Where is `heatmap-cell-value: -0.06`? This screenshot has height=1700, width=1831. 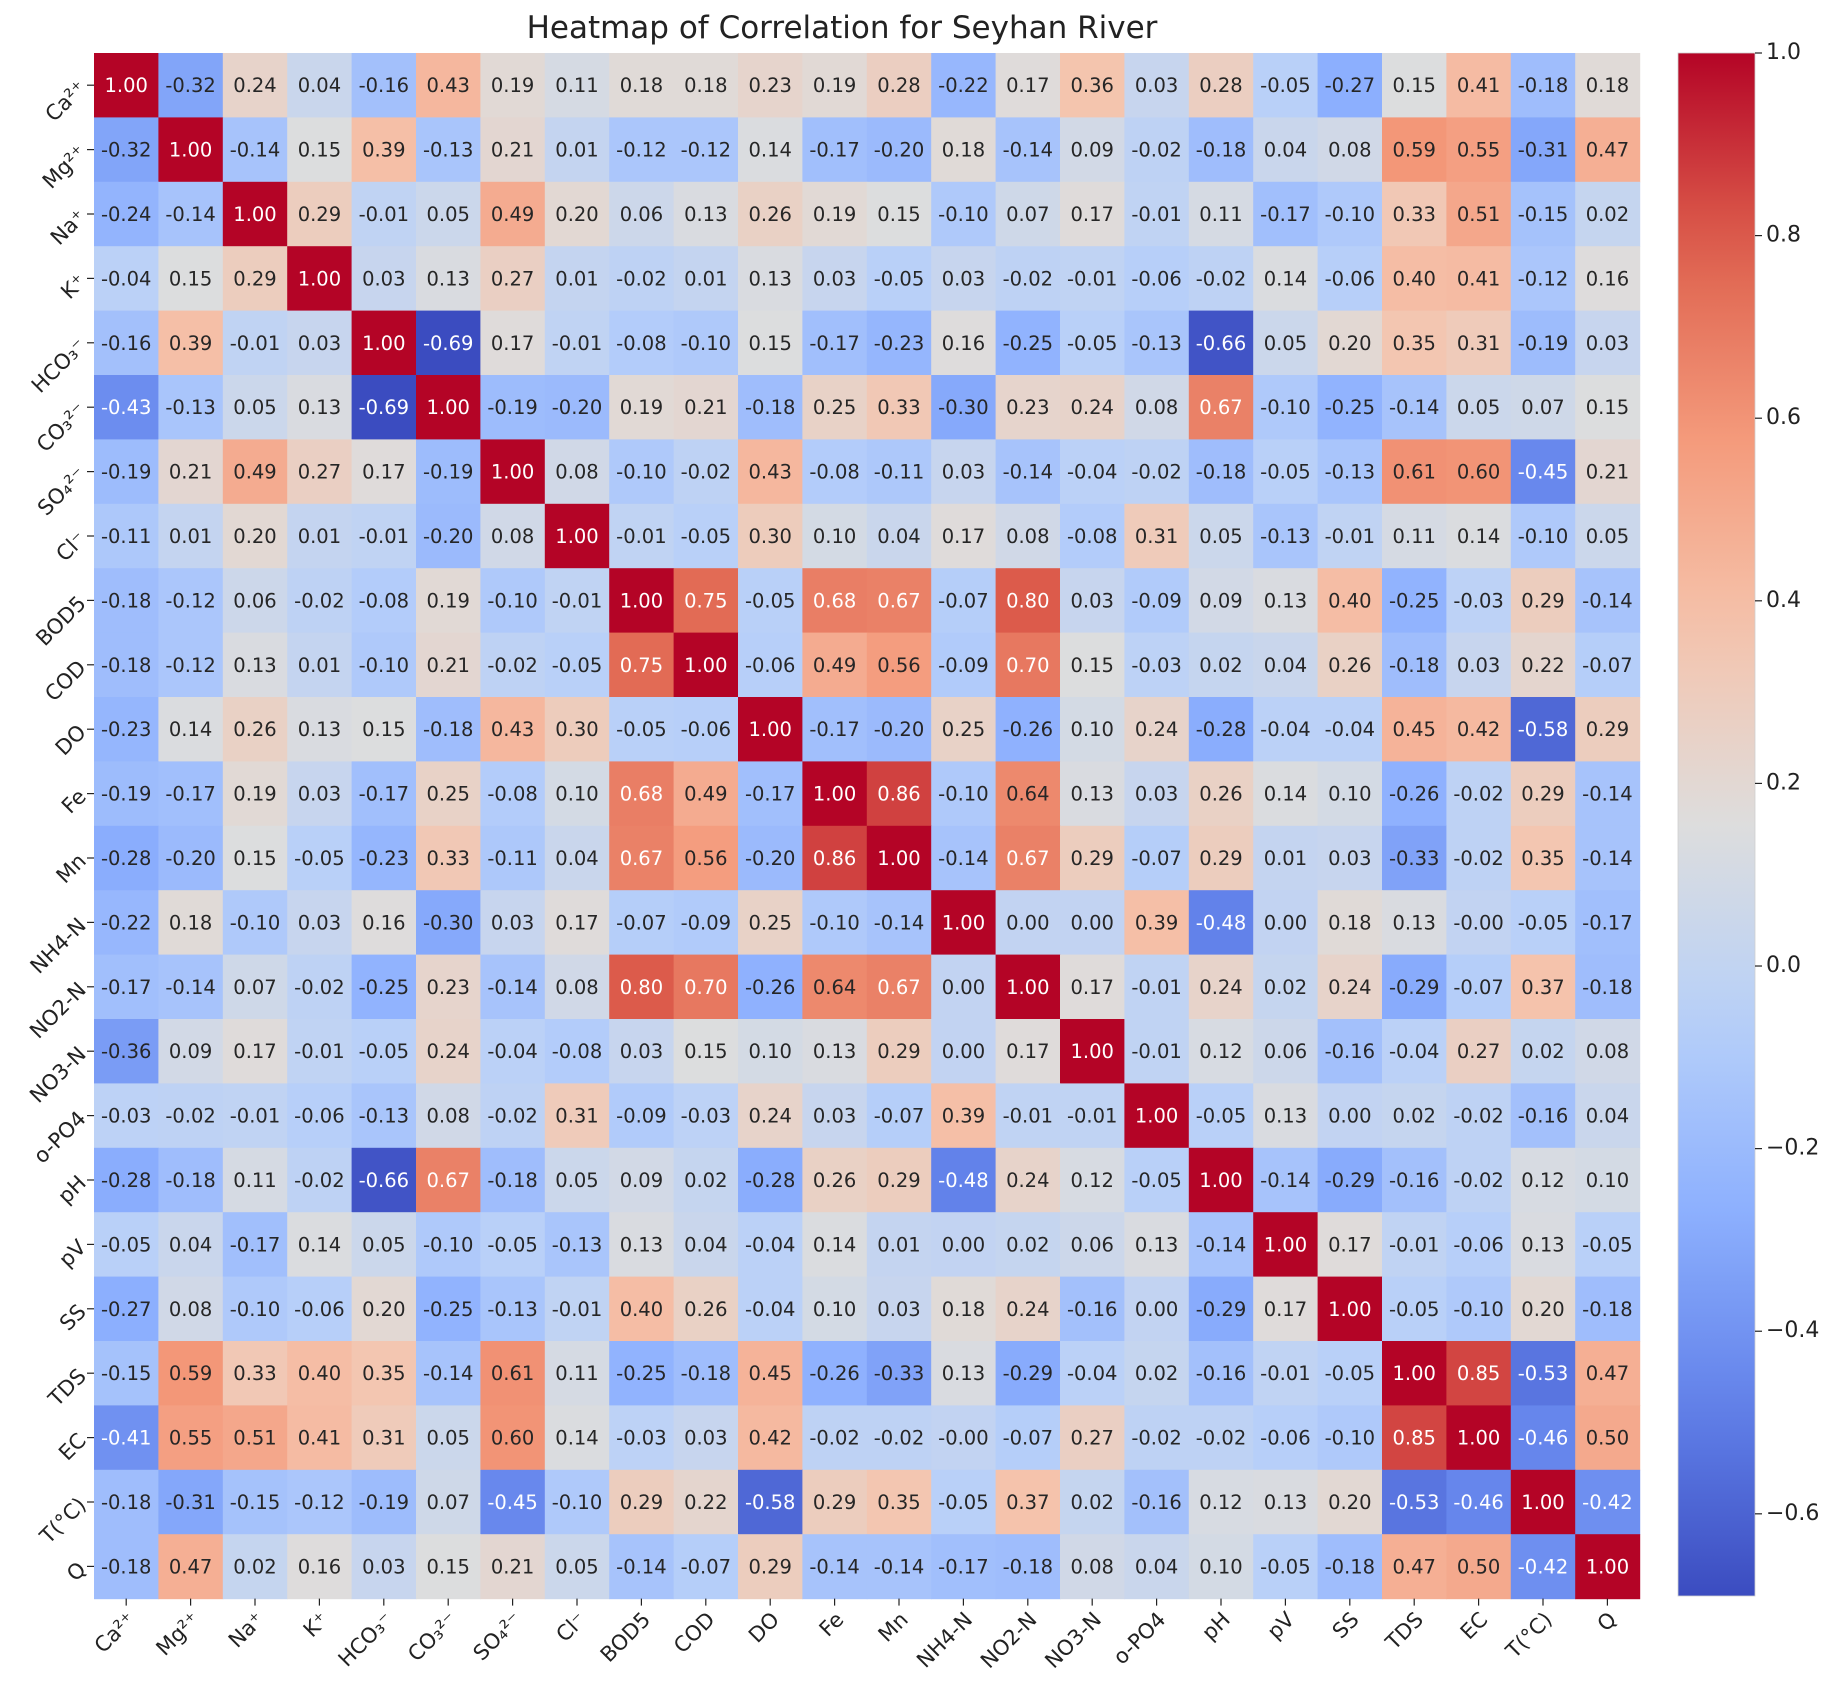 heatmap-cell-value: -0.06 is located at coordinates (706, 729).